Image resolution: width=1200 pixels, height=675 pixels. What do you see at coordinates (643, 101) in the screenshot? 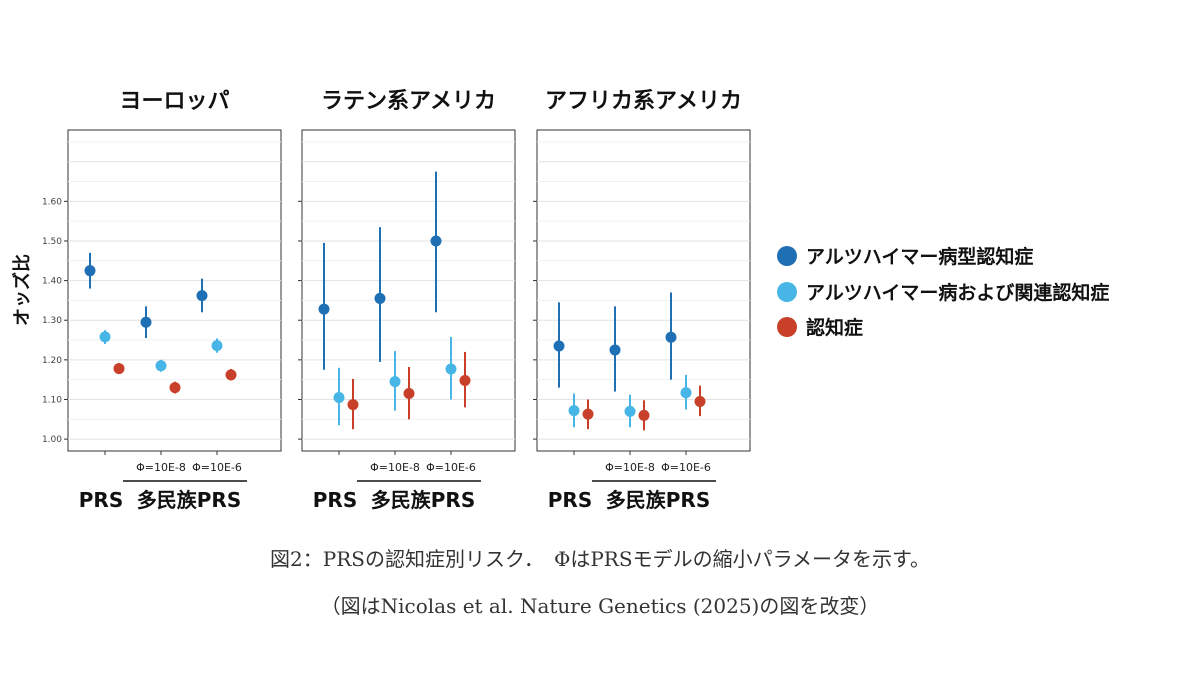
I see `panel-title: アフリカ系アメリカ` at bounding box center [643, 101].